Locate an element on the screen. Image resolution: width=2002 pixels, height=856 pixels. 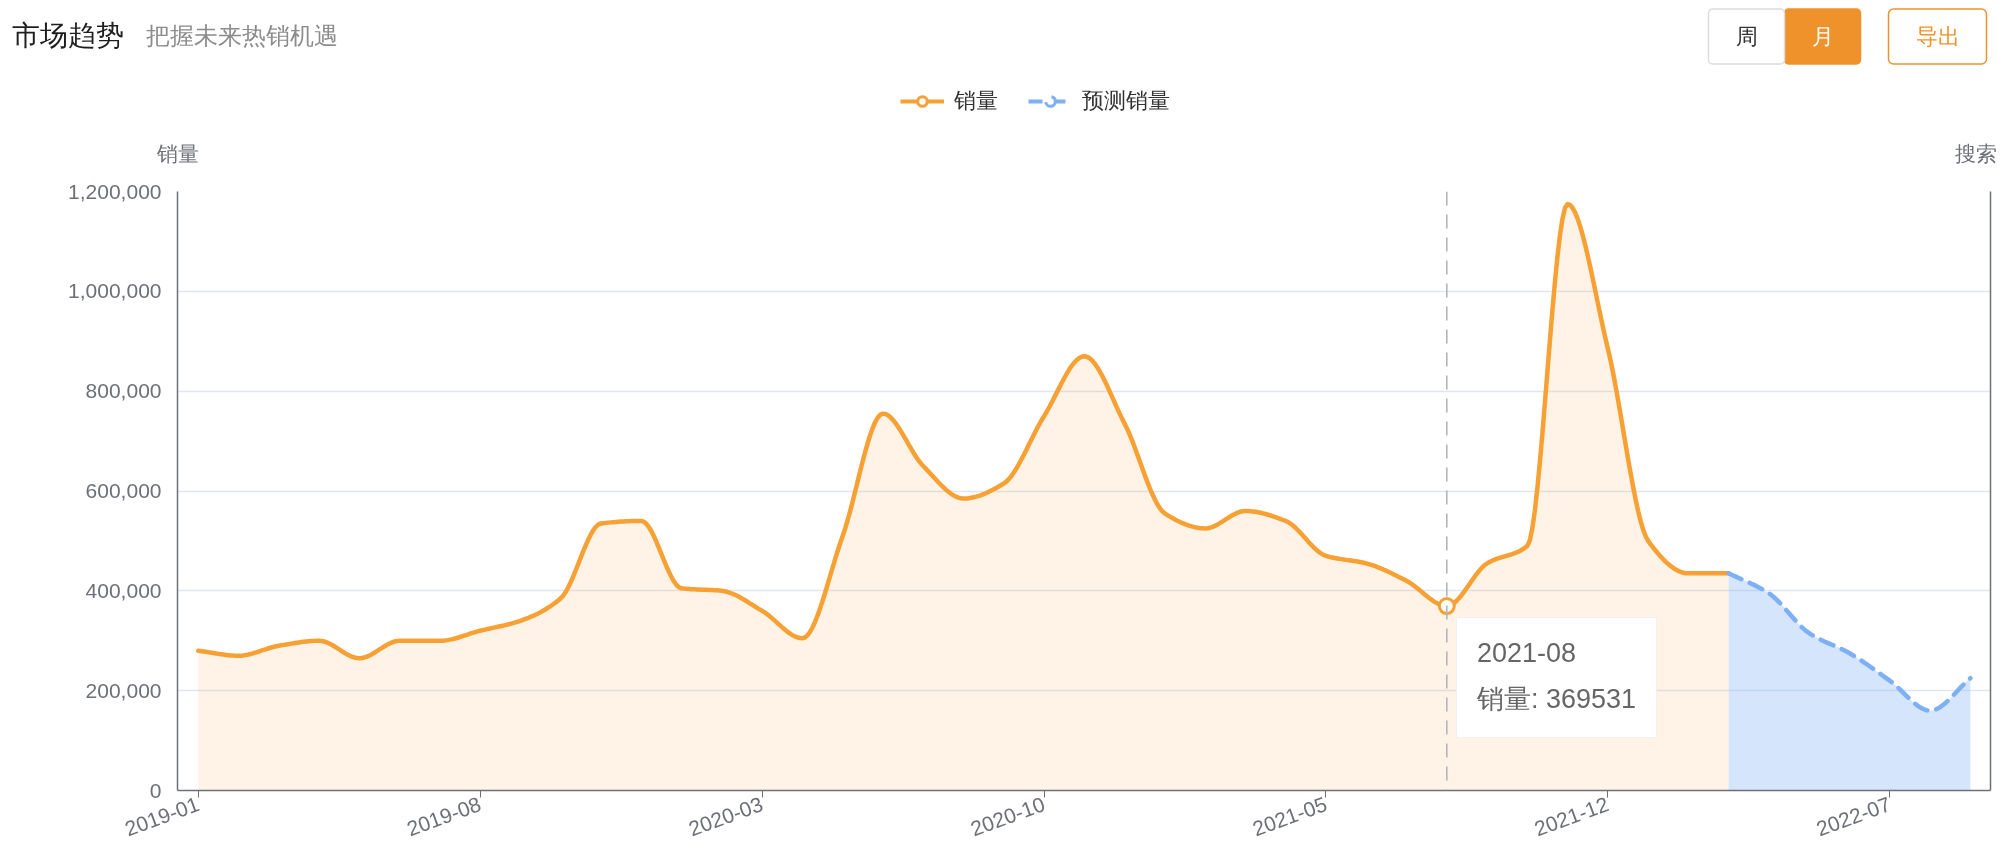
chart-subtitle: 把握未来热销机遇 is located at coordinates (241, 35).